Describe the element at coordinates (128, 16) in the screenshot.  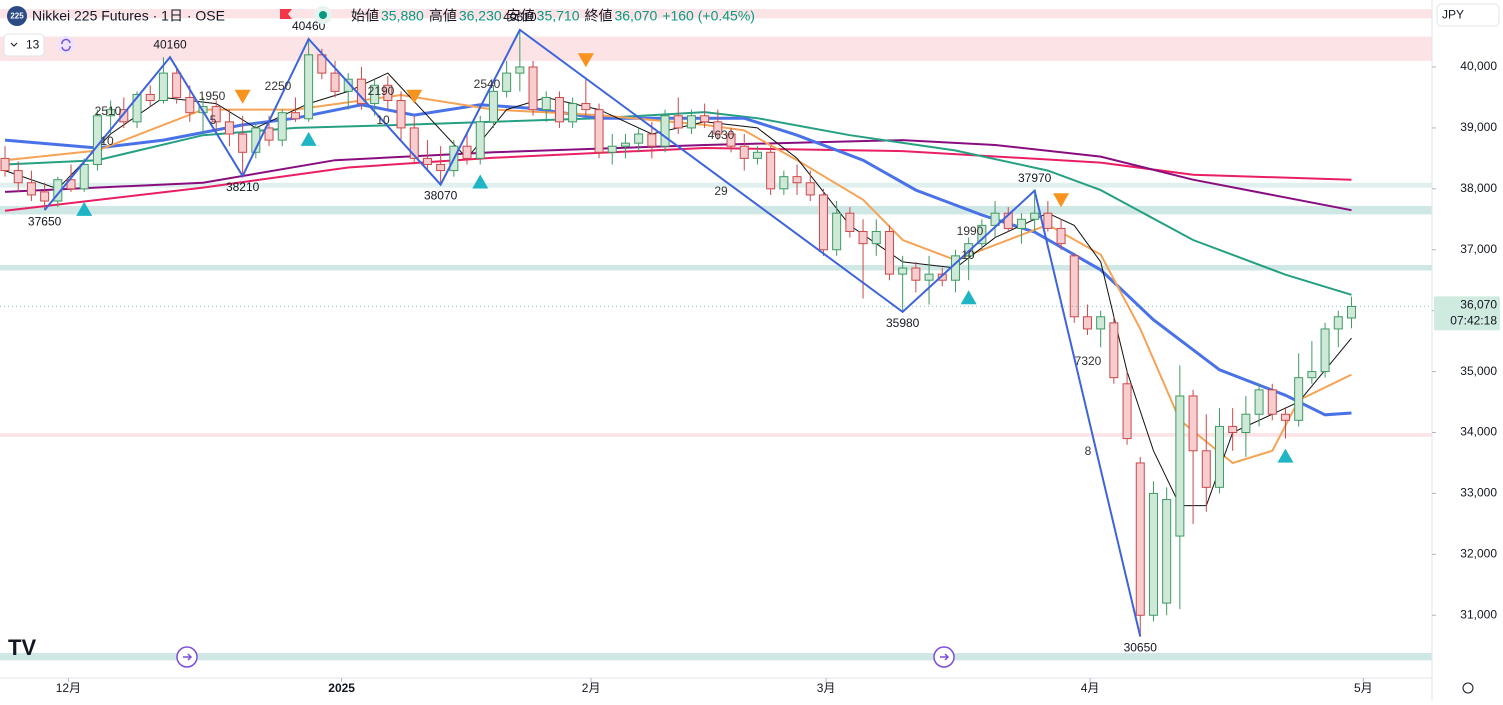
I see `chart-title: Nikkei 225 Futures · 1日 · OSE` at that location.